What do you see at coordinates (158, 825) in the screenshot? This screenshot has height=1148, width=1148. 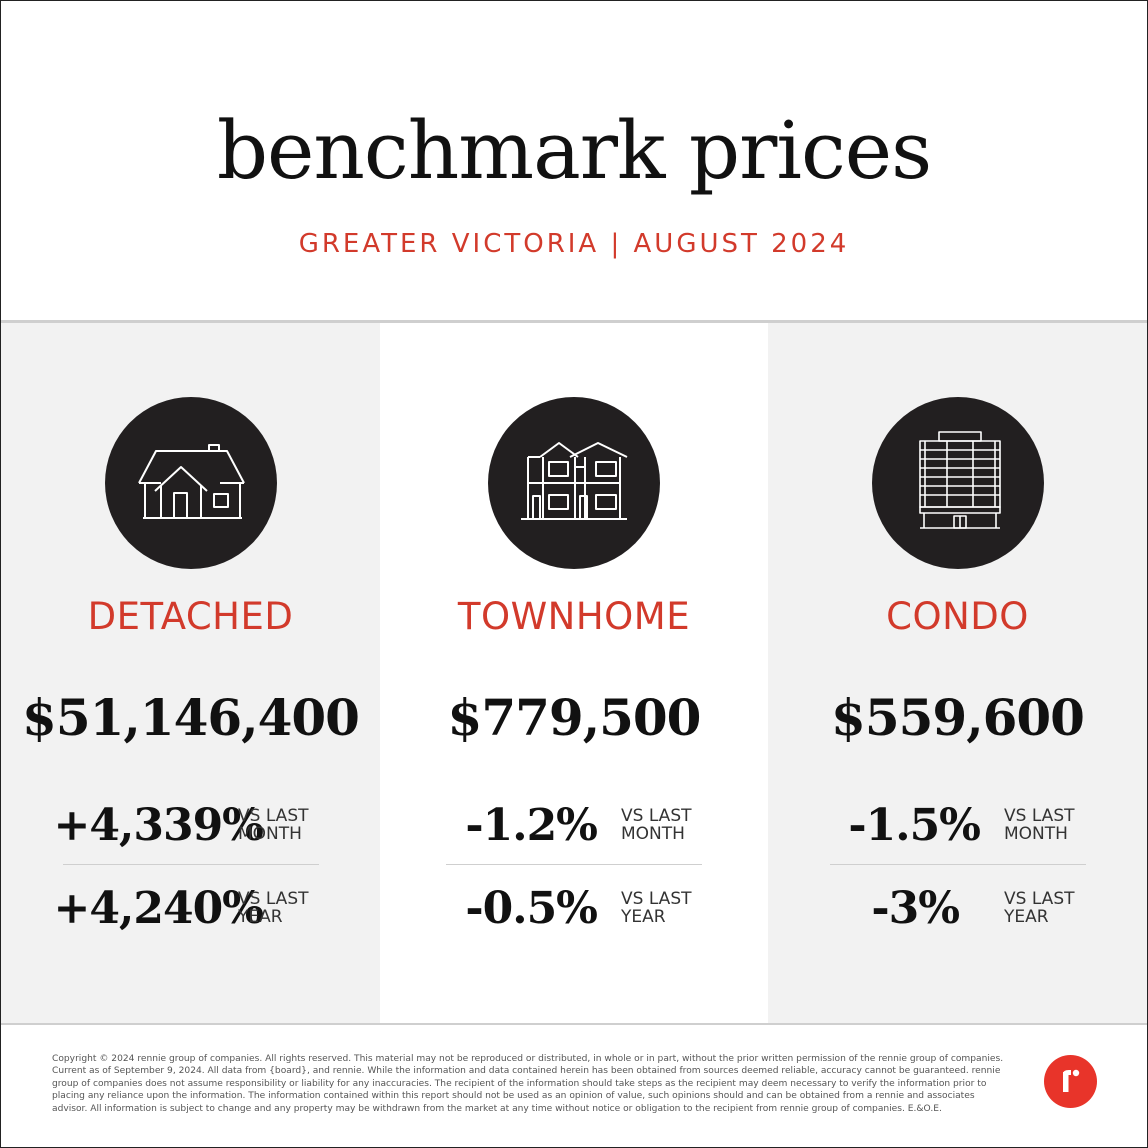 I see `detached-month-pct: +4,339%` at bounding box center [158, 825].